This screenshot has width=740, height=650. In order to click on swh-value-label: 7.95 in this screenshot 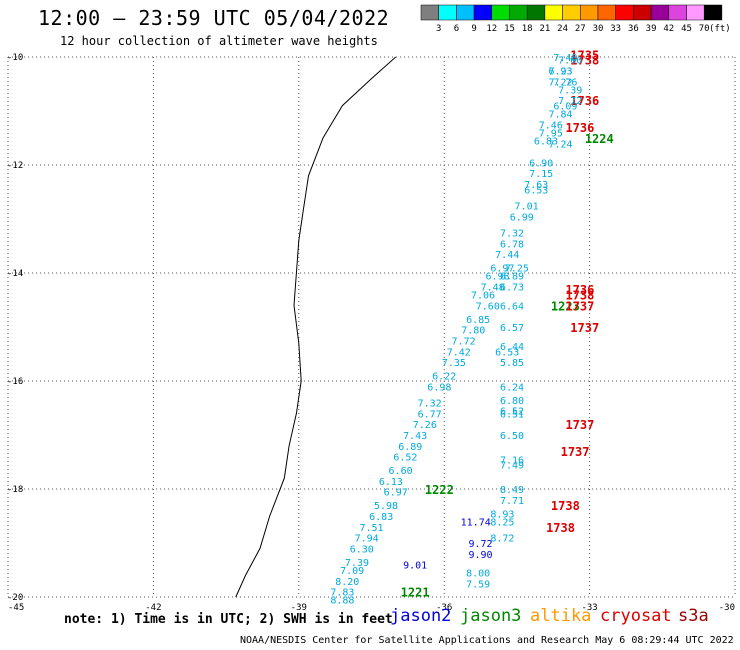, I will do `click(551, 134)`.